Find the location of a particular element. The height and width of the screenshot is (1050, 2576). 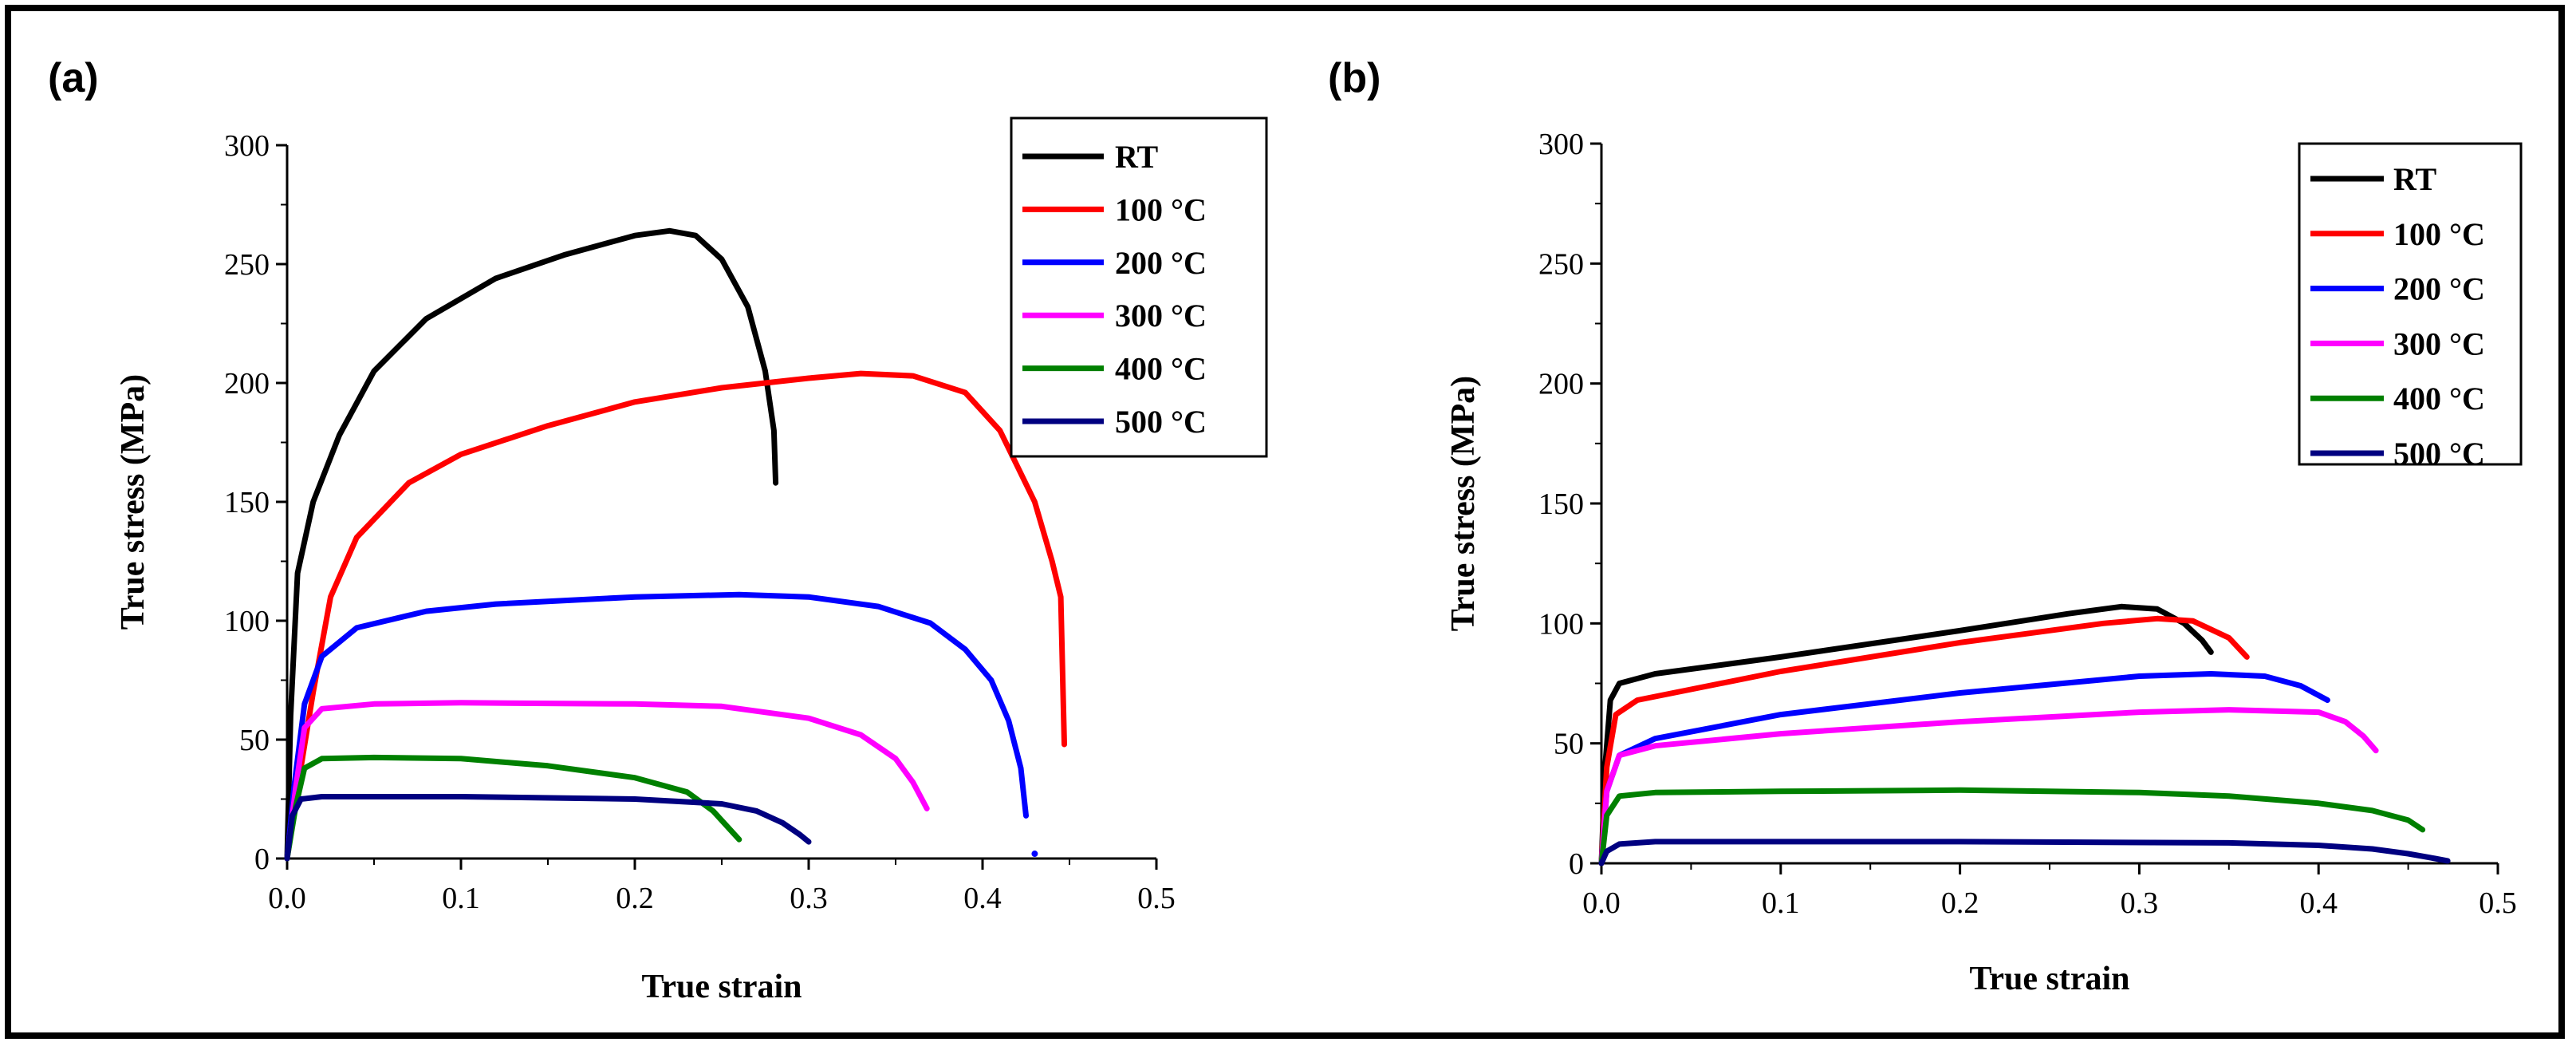

legend-label-a: 500 °C is located at coordinates (1161, 422).